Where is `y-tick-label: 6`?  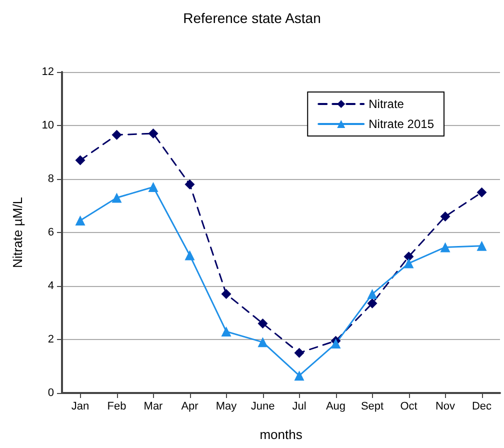
y-tick-label: 6 is located at coordinates (51, 232).